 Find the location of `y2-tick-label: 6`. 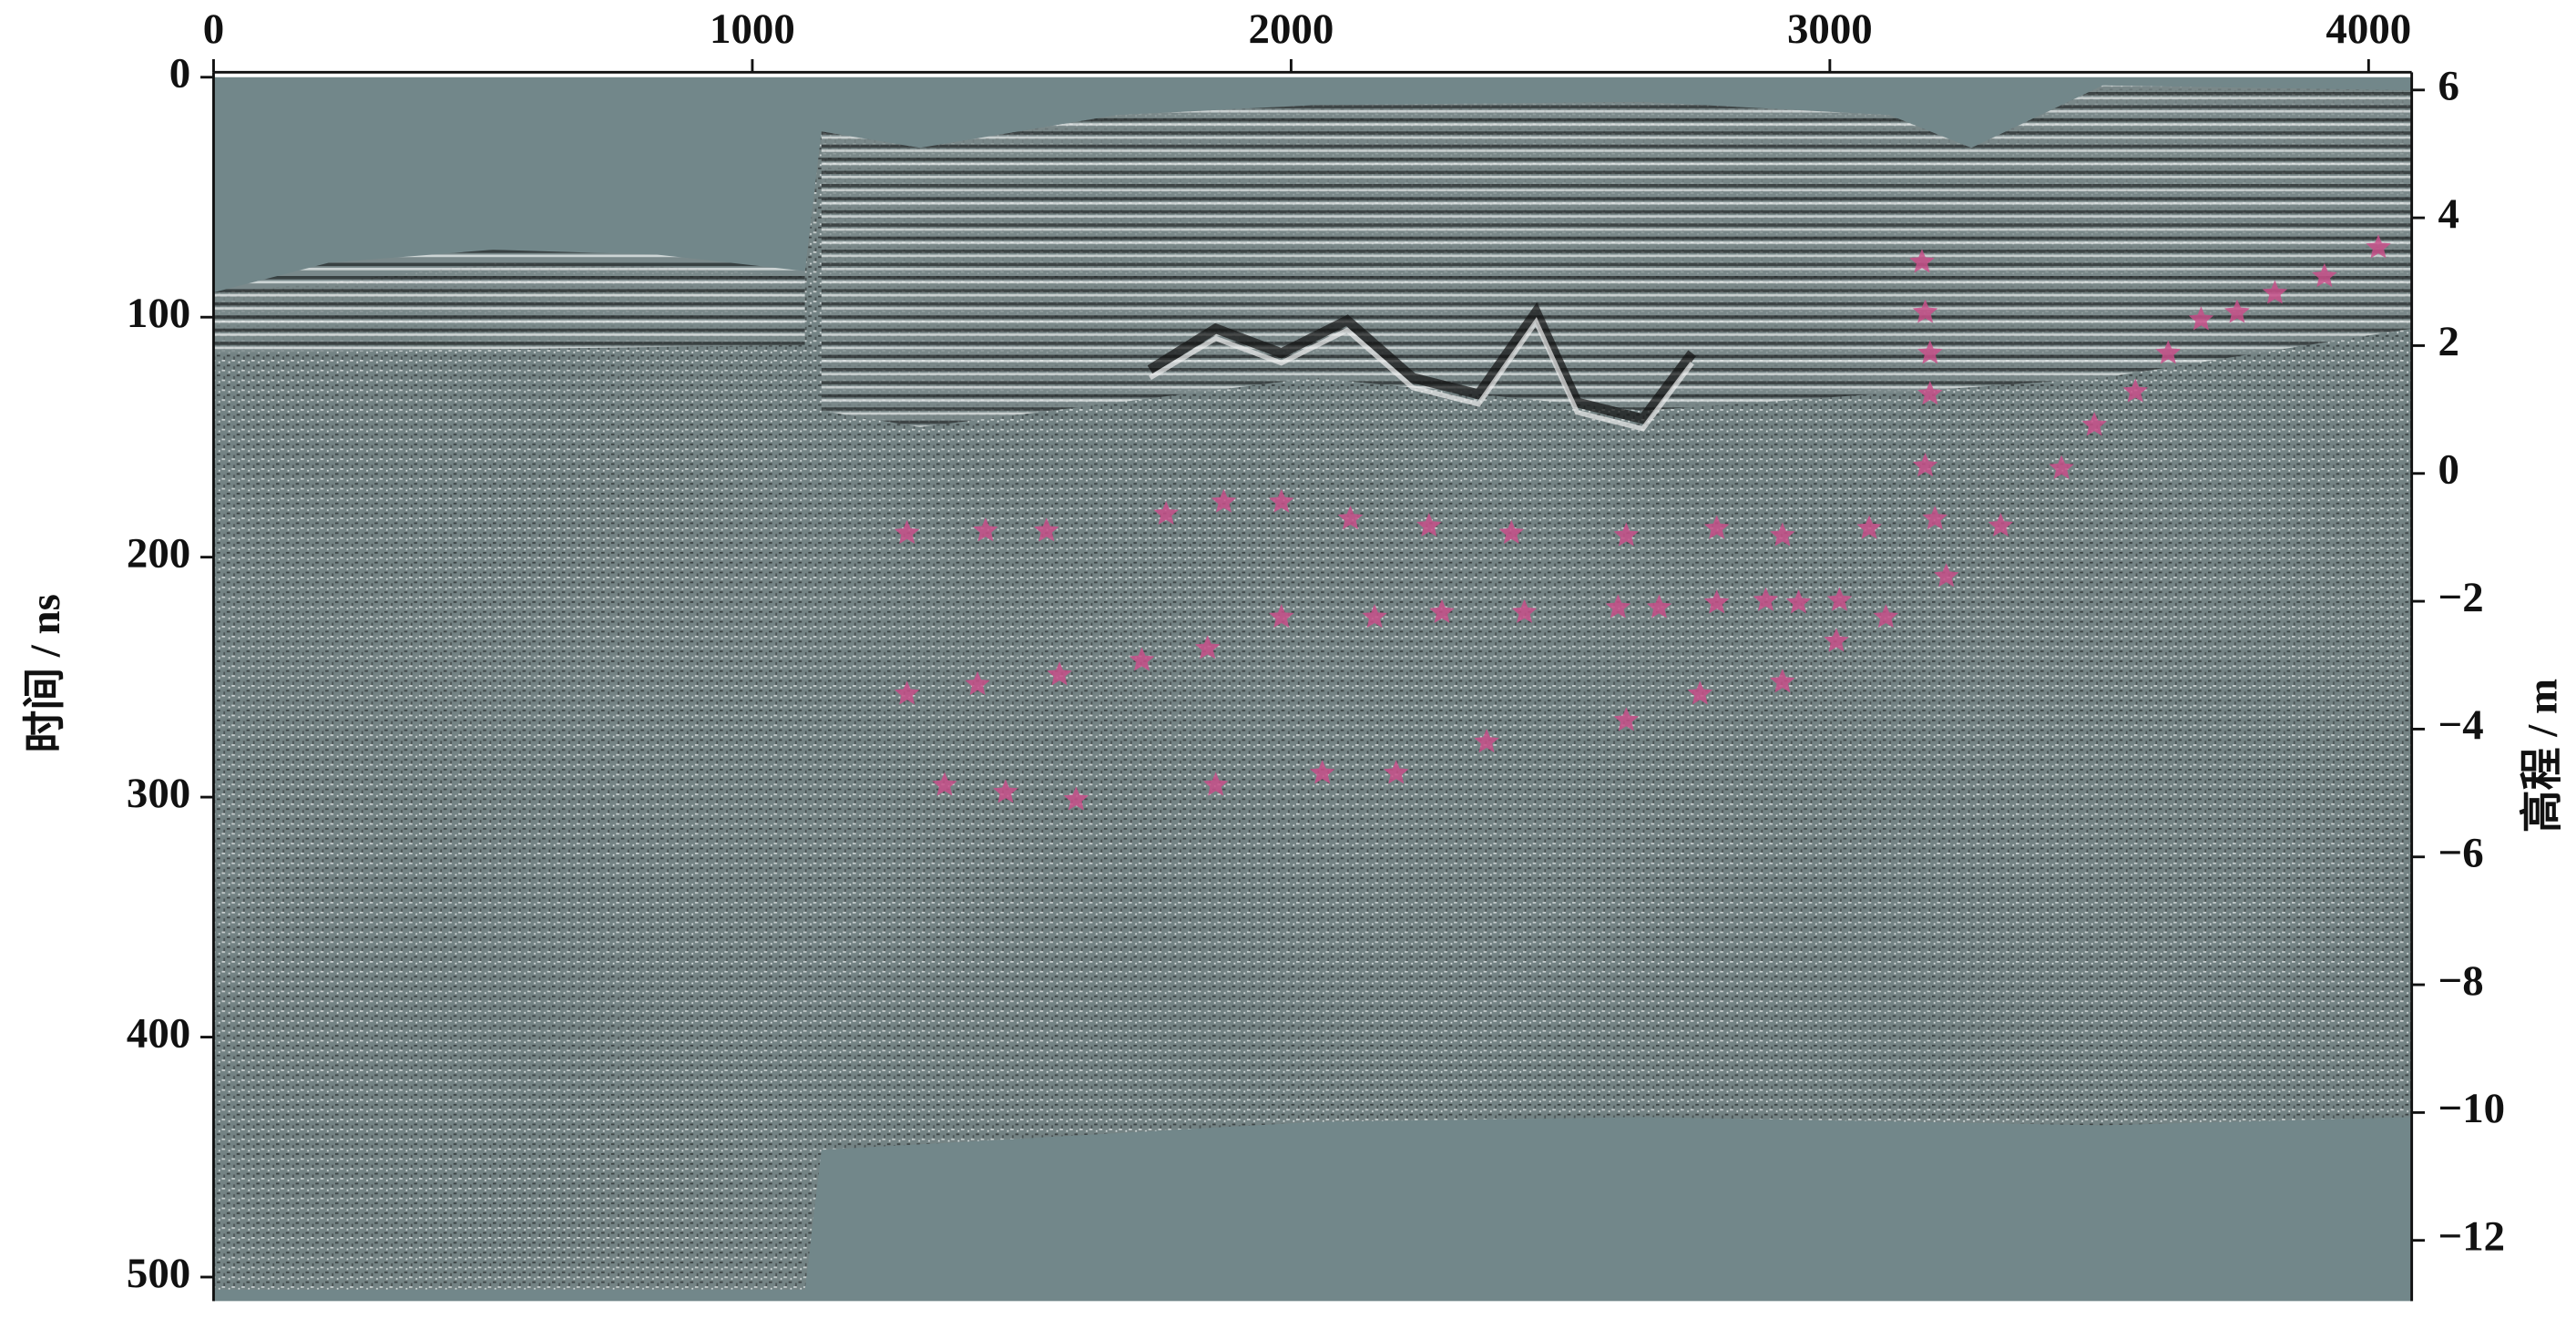

y2-tick-label: 6 is located at coordinates (2448, 87).